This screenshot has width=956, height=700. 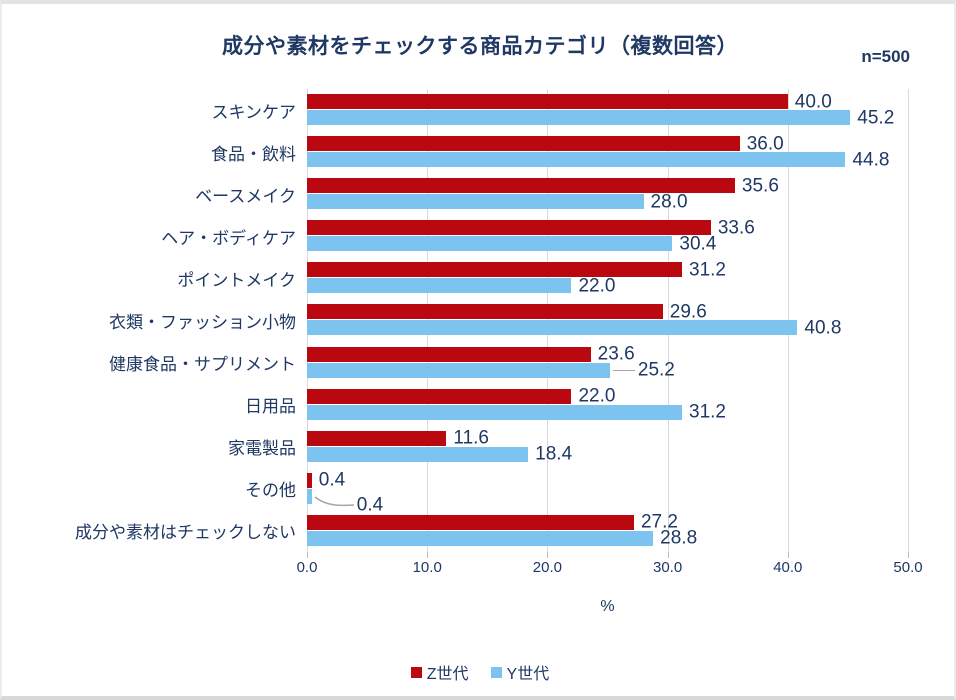 I want to click on bar-group: 29.6 40.8, so click(x=607, y=320).